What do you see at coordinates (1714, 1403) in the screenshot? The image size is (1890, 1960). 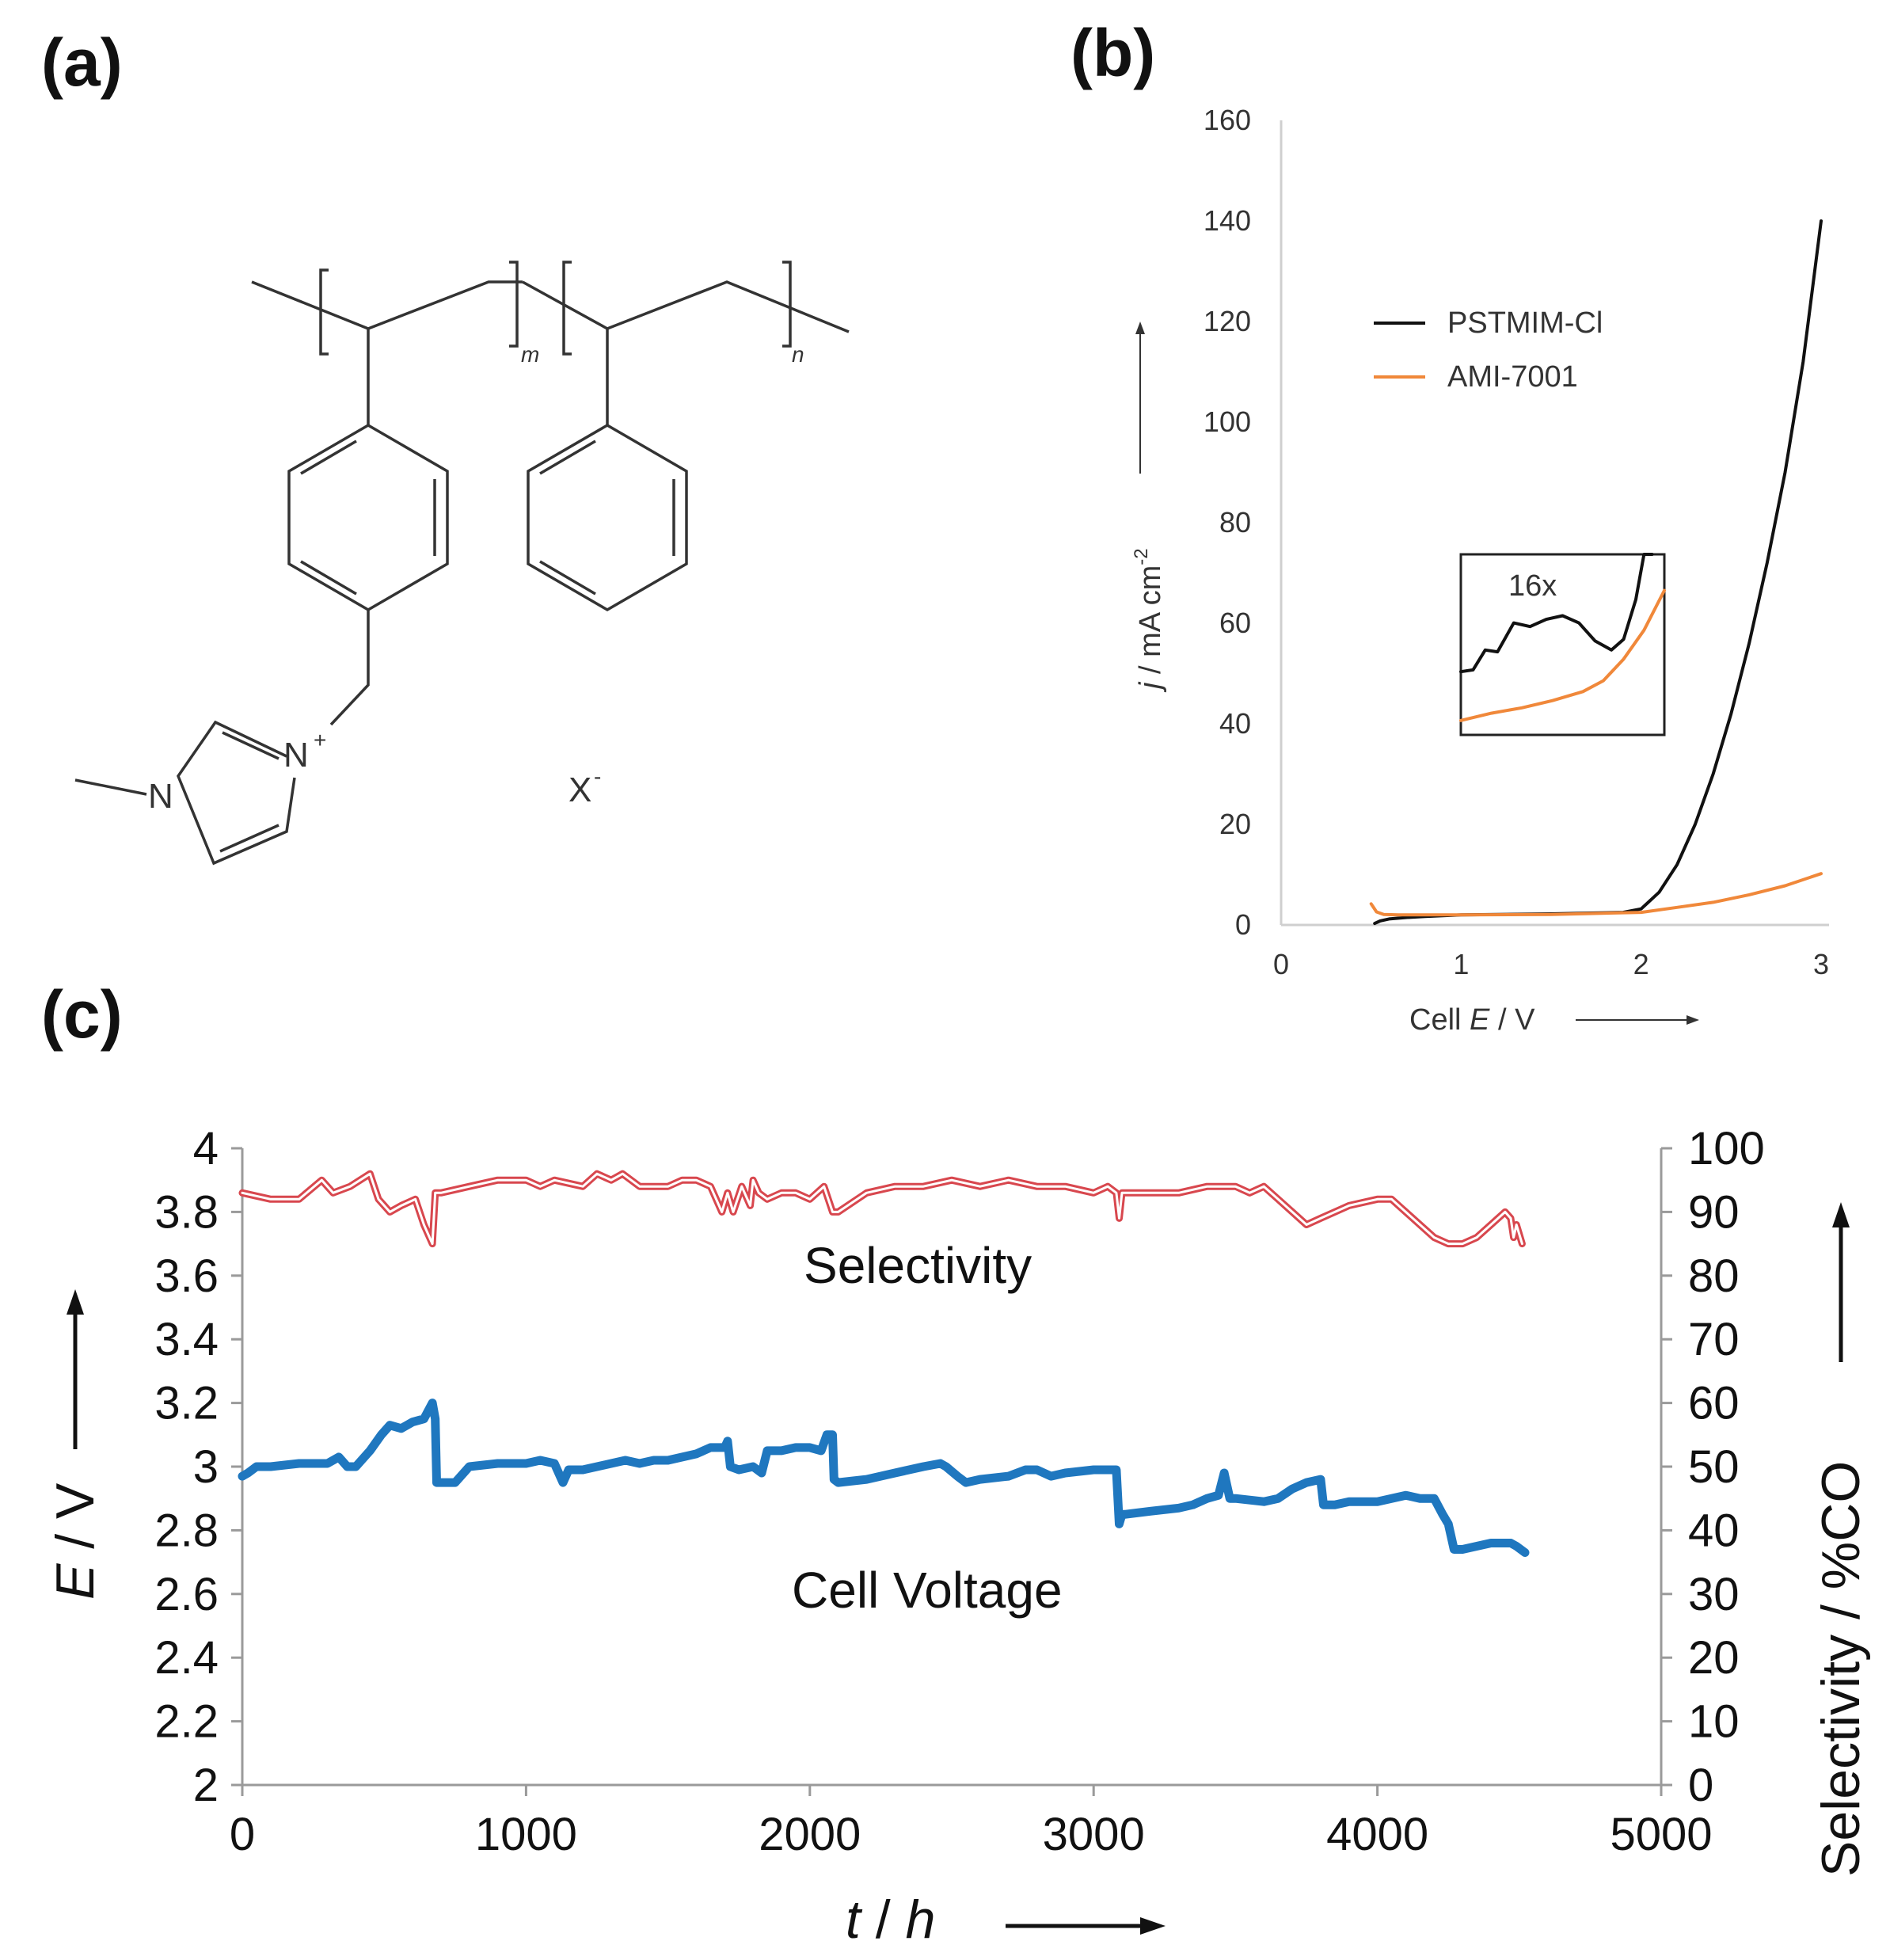 I see `c-y2-tick-label: 60` at bounding box center [1714, 1403].